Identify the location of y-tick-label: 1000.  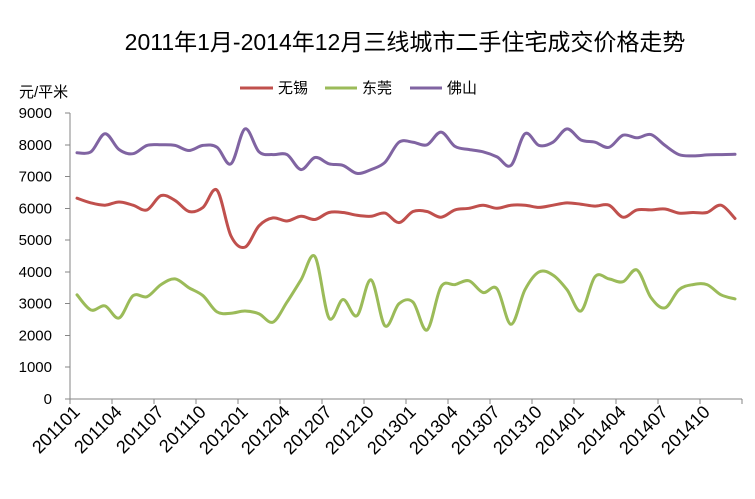
(35, 367).